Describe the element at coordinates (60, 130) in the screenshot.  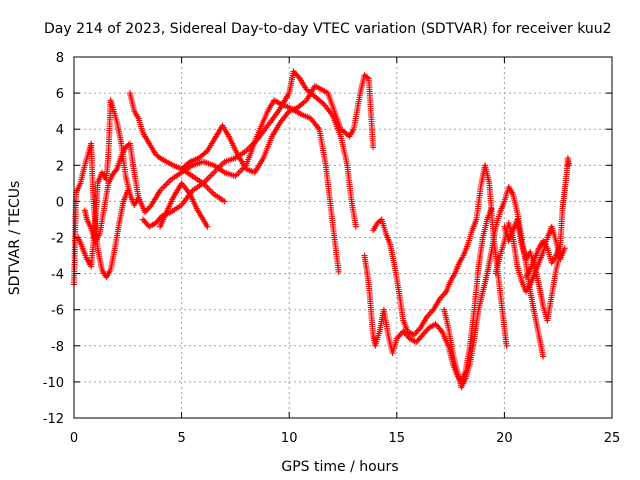
I see `y-tick-label: 4` at that location.